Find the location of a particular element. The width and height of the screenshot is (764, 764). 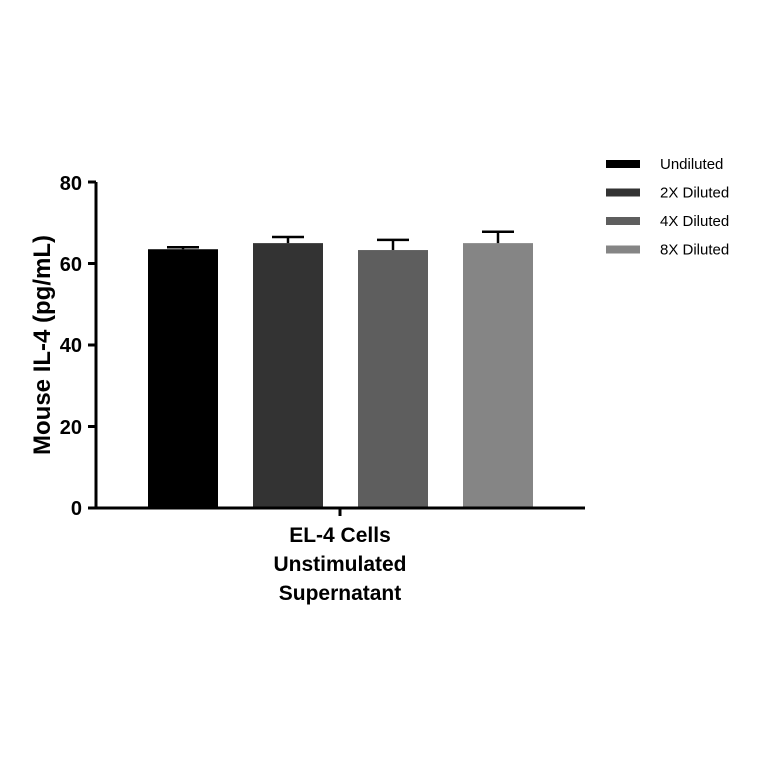

y-tick-label: 60 is located at coordinates (71, 265).